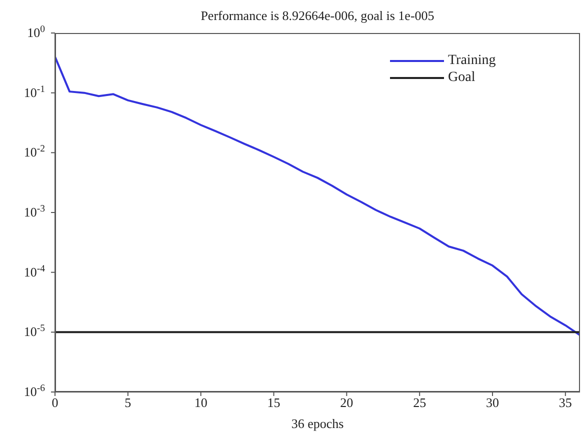 This screenshot has height=434, width=588. What do you see at coordinates (462, 78) in the screenshot?
I see `legend-label: Goal` at bounding box center [462, 78].